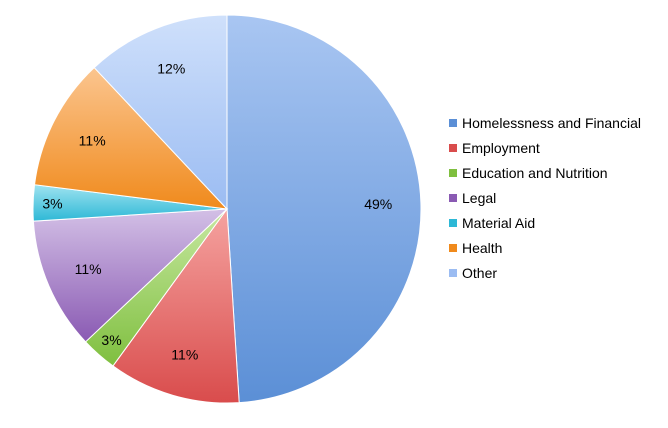  Describe the element at coordinates (501, 148) in the screenshot. I see `legend-label: Employment` at that location.